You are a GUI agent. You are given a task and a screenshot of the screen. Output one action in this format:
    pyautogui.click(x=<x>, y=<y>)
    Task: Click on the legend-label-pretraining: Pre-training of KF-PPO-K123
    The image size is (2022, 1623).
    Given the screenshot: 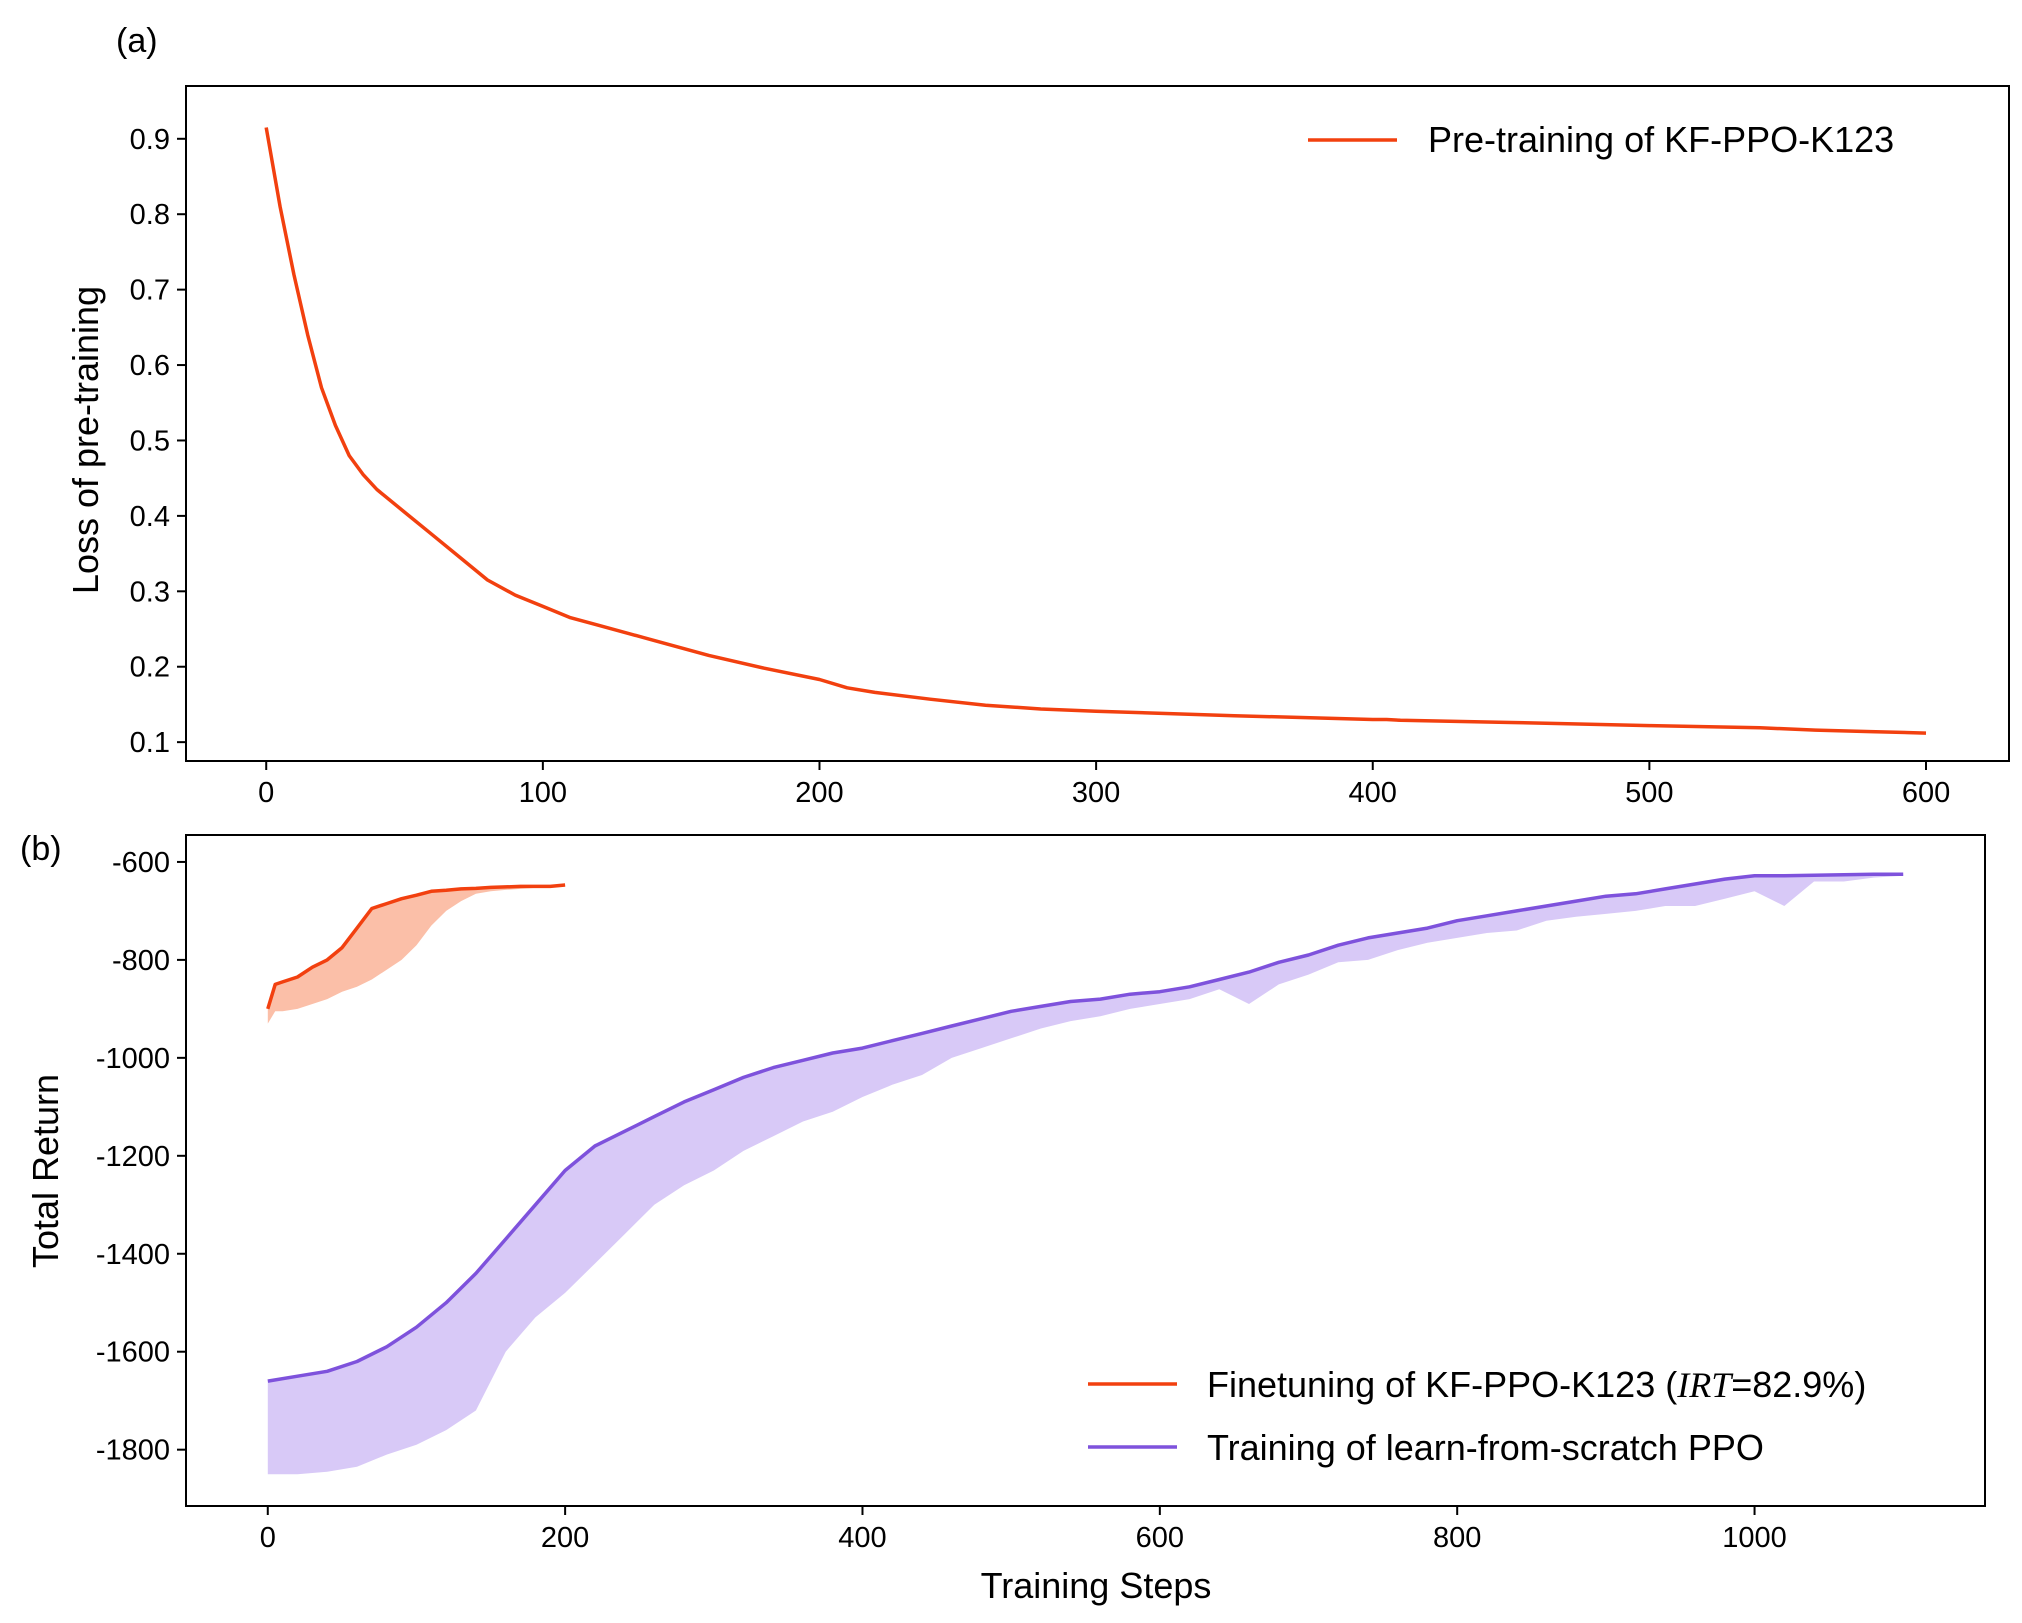 What is the action you would take?
    pyautogui.click(x=1661, y=139)
    